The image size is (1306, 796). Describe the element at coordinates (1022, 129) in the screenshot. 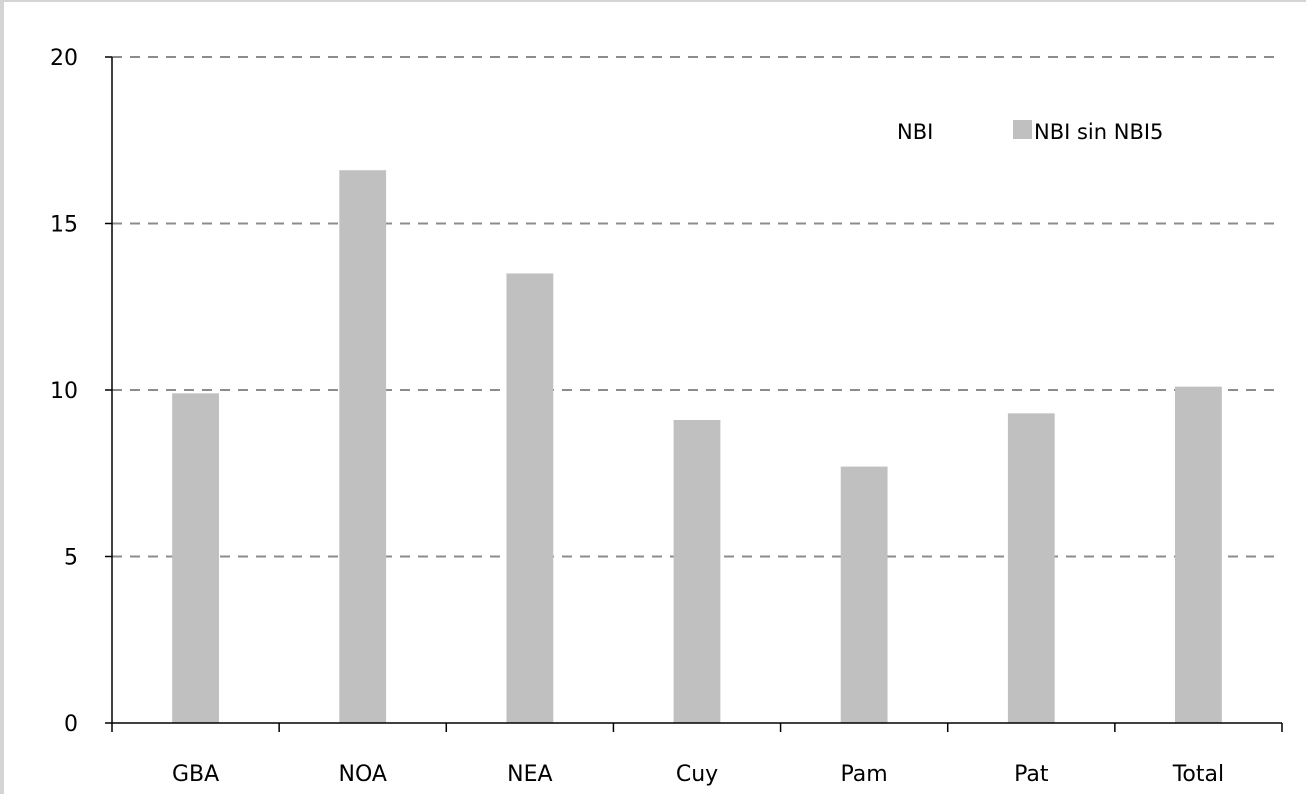

I see `legend-swatch-nbi-sin-nbi5` at that location.